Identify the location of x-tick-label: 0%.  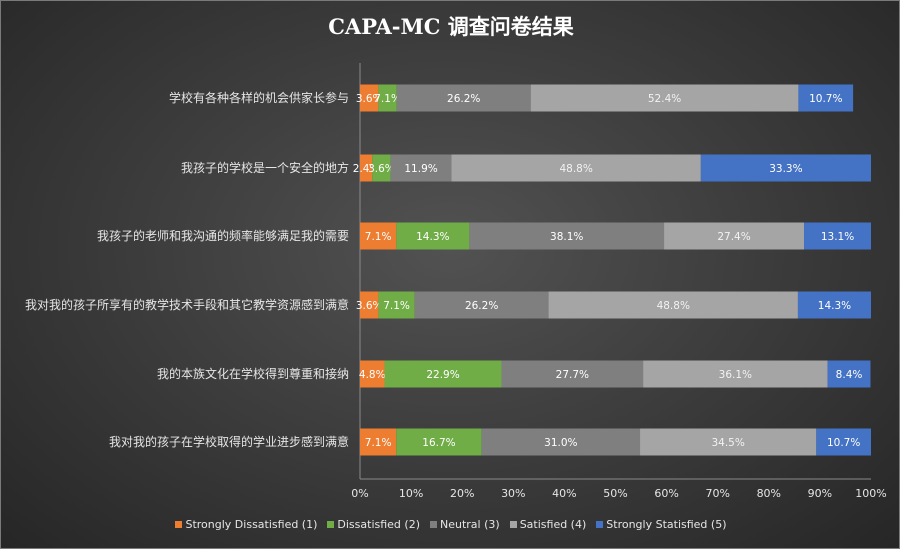
(359, 493).